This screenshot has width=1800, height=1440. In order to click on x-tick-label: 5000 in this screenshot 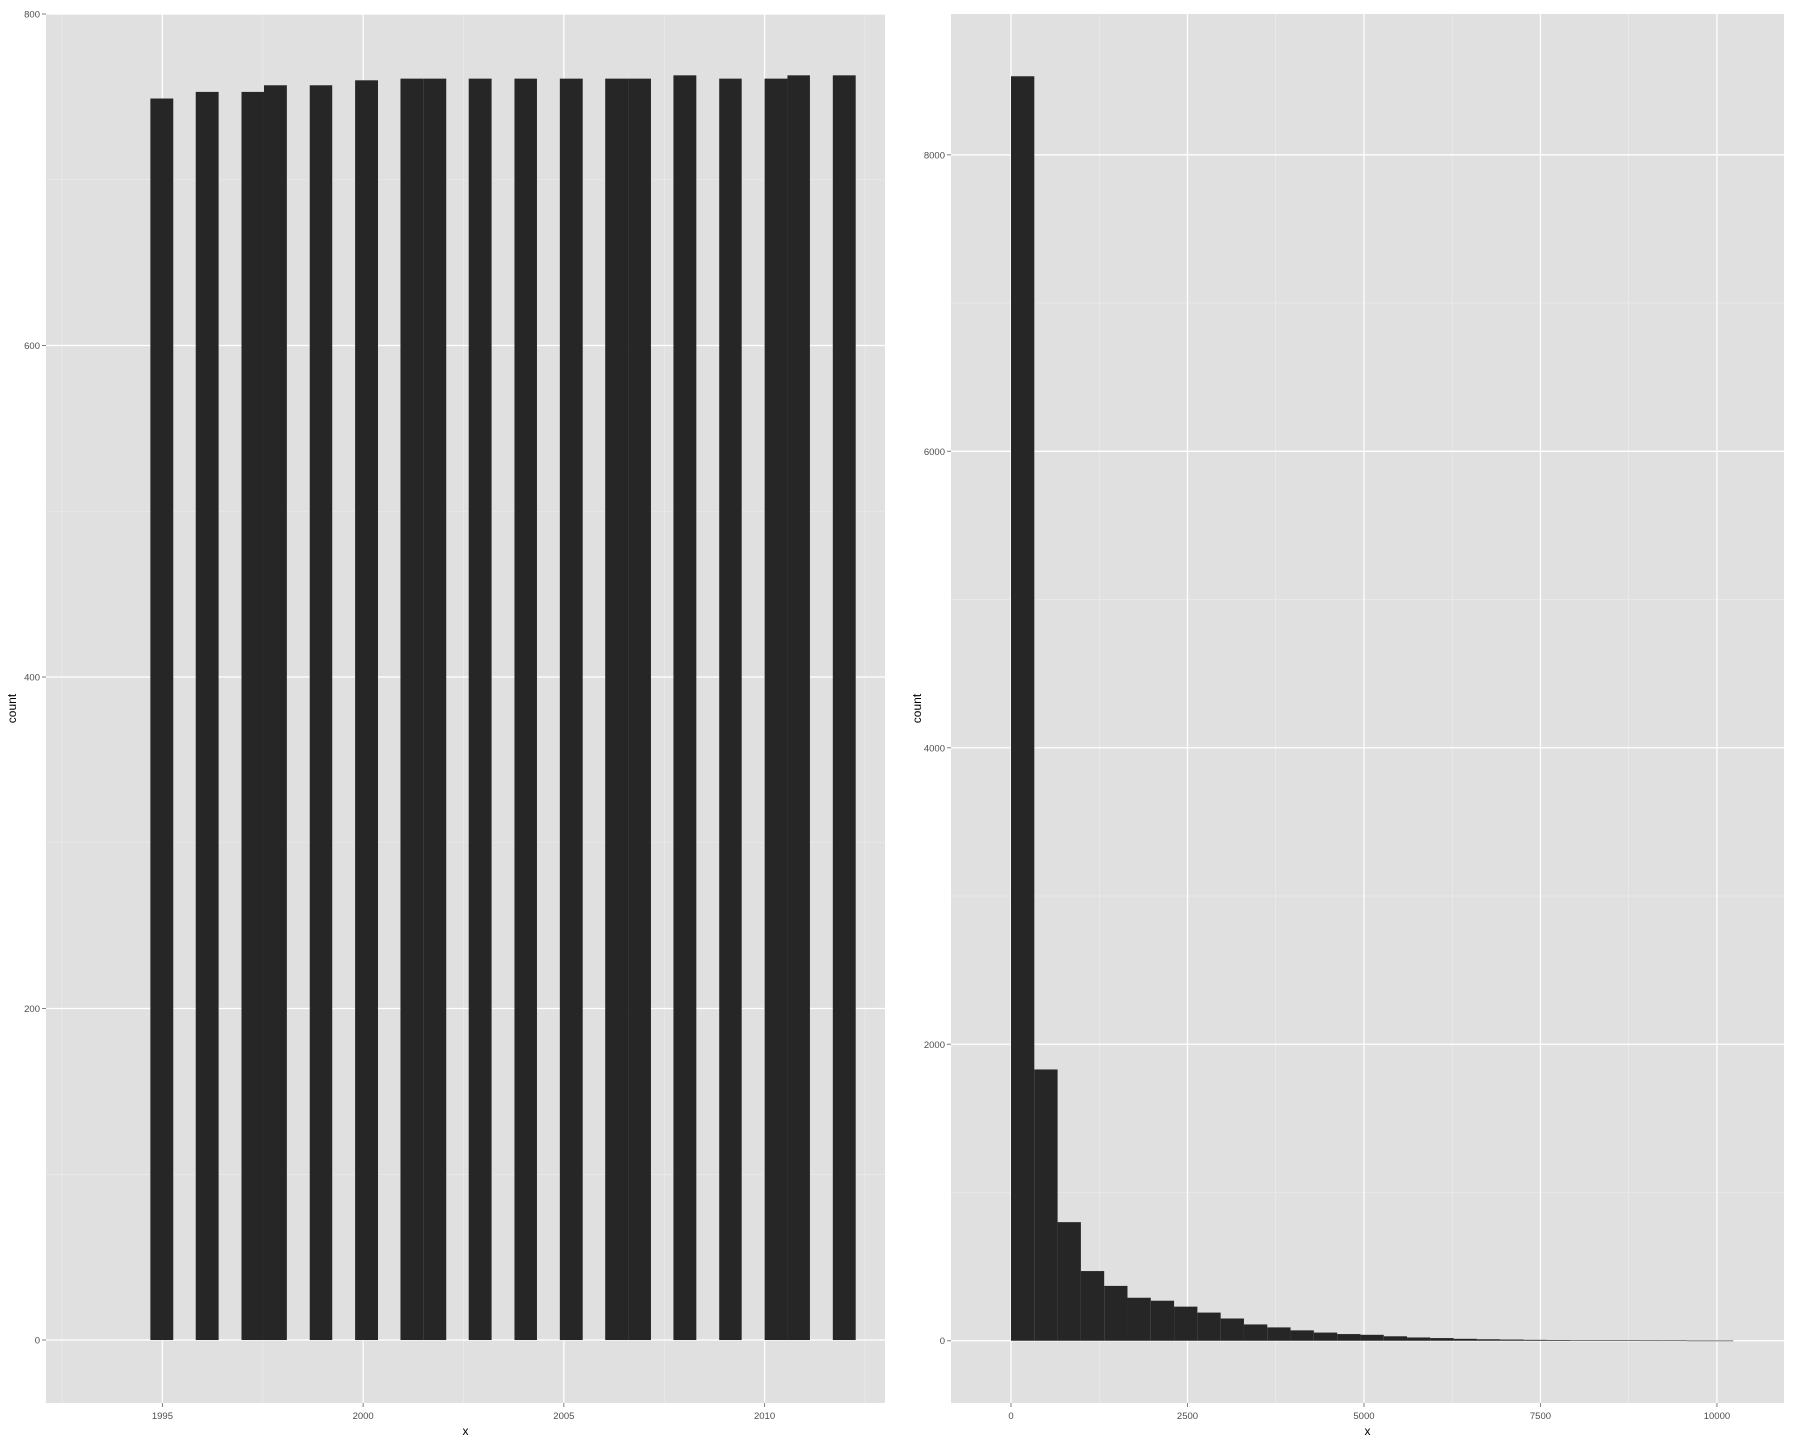, I will do `click(1363, 1416)`.